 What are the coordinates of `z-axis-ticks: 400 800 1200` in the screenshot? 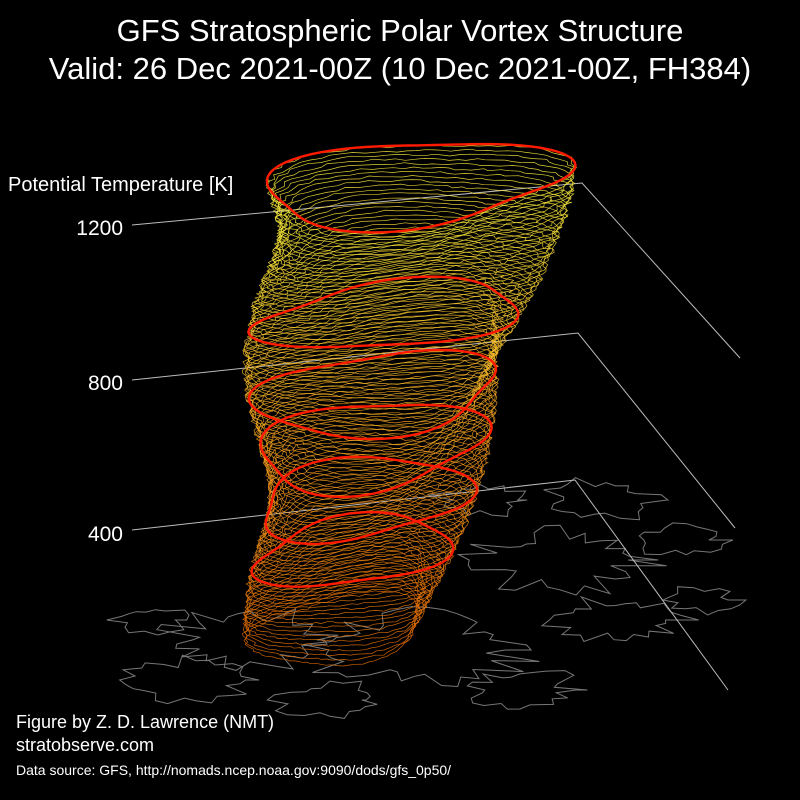 It's located at (99, 381).